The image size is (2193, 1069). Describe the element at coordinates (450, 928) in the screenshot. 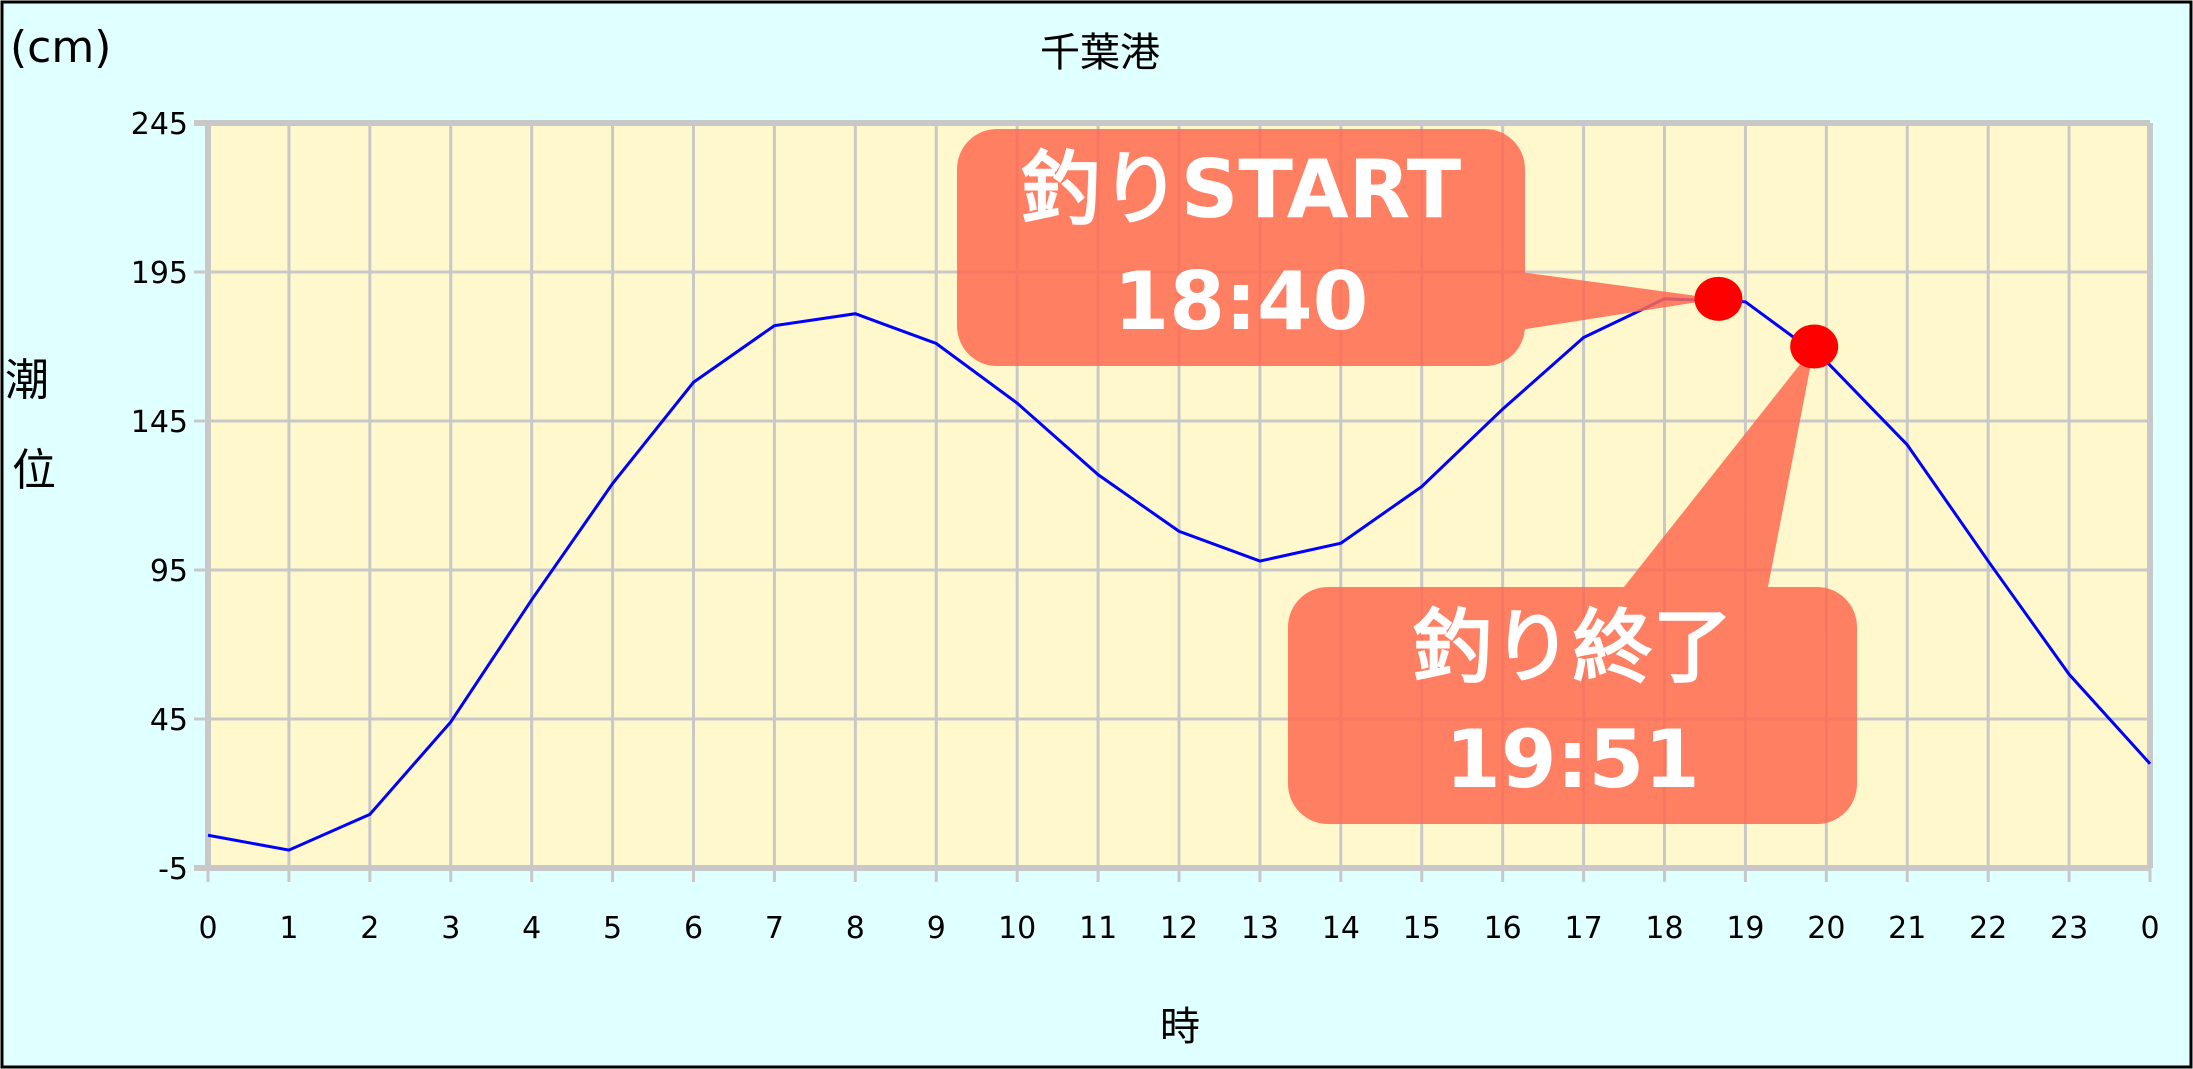

I see `x-tick-label: 3` at that location.